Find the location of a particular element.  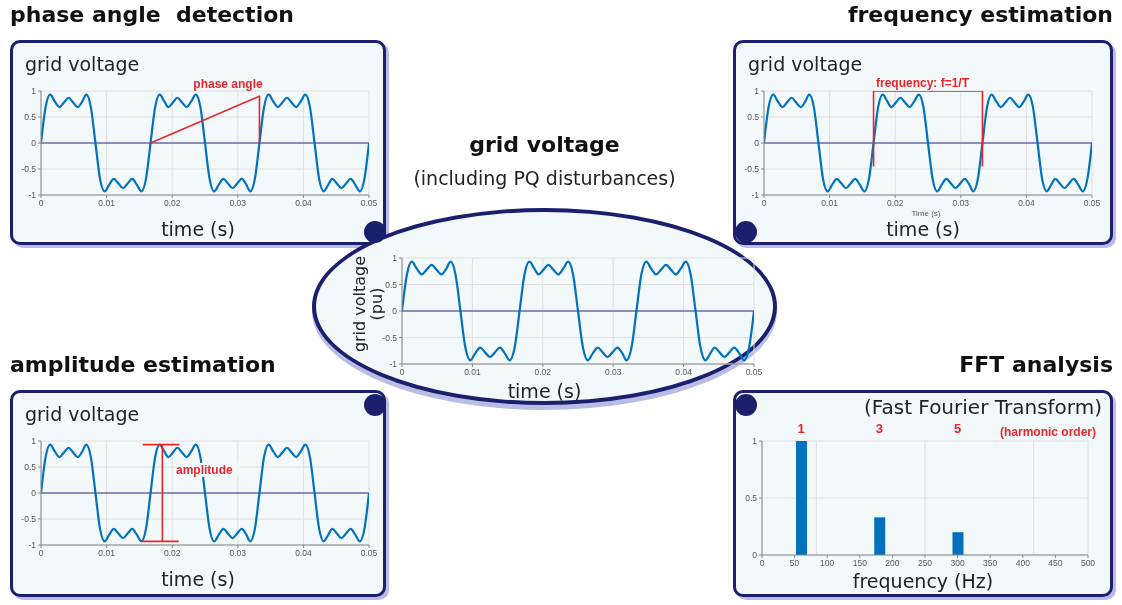

x-axis-title: frequency (Hz) is located at coordinates (923, 581).